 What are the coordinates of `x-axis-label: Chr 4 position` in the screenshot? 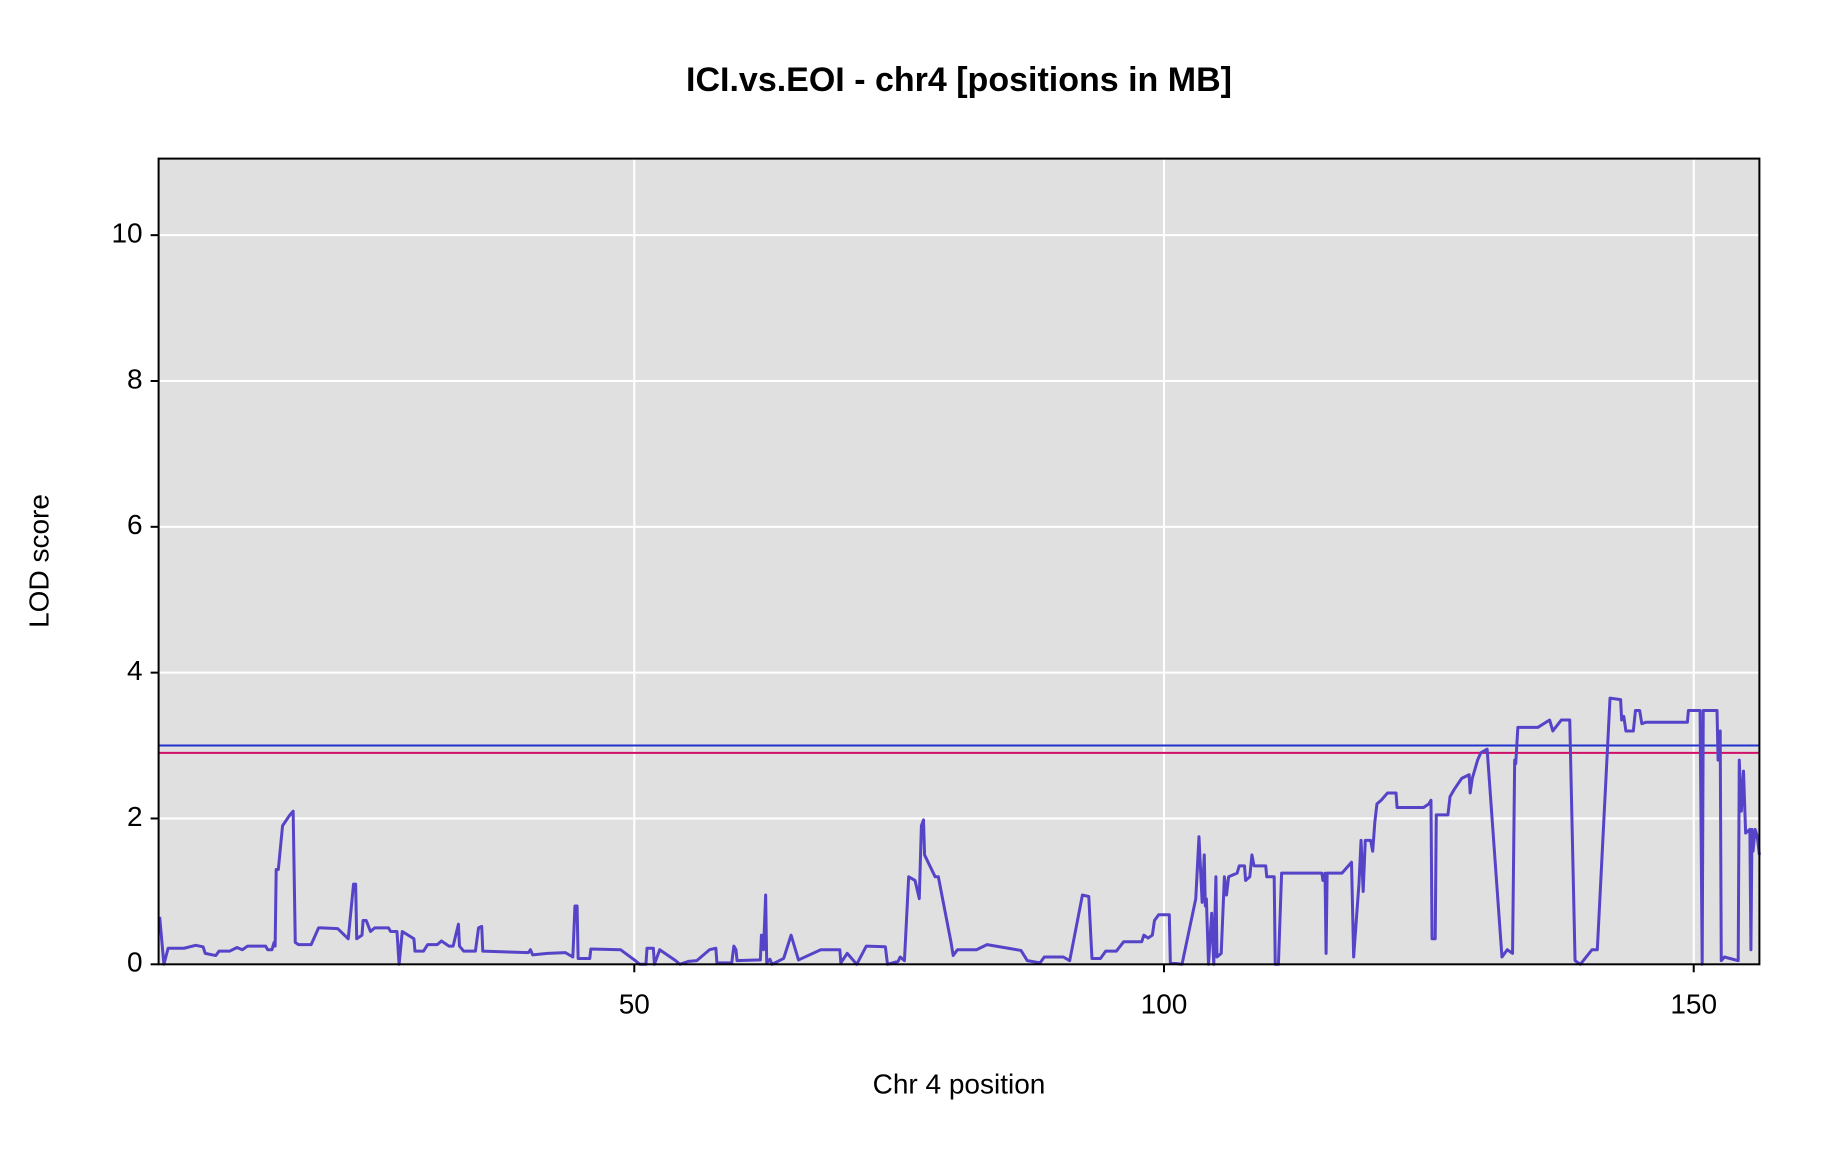 It's located at (959, 1083).